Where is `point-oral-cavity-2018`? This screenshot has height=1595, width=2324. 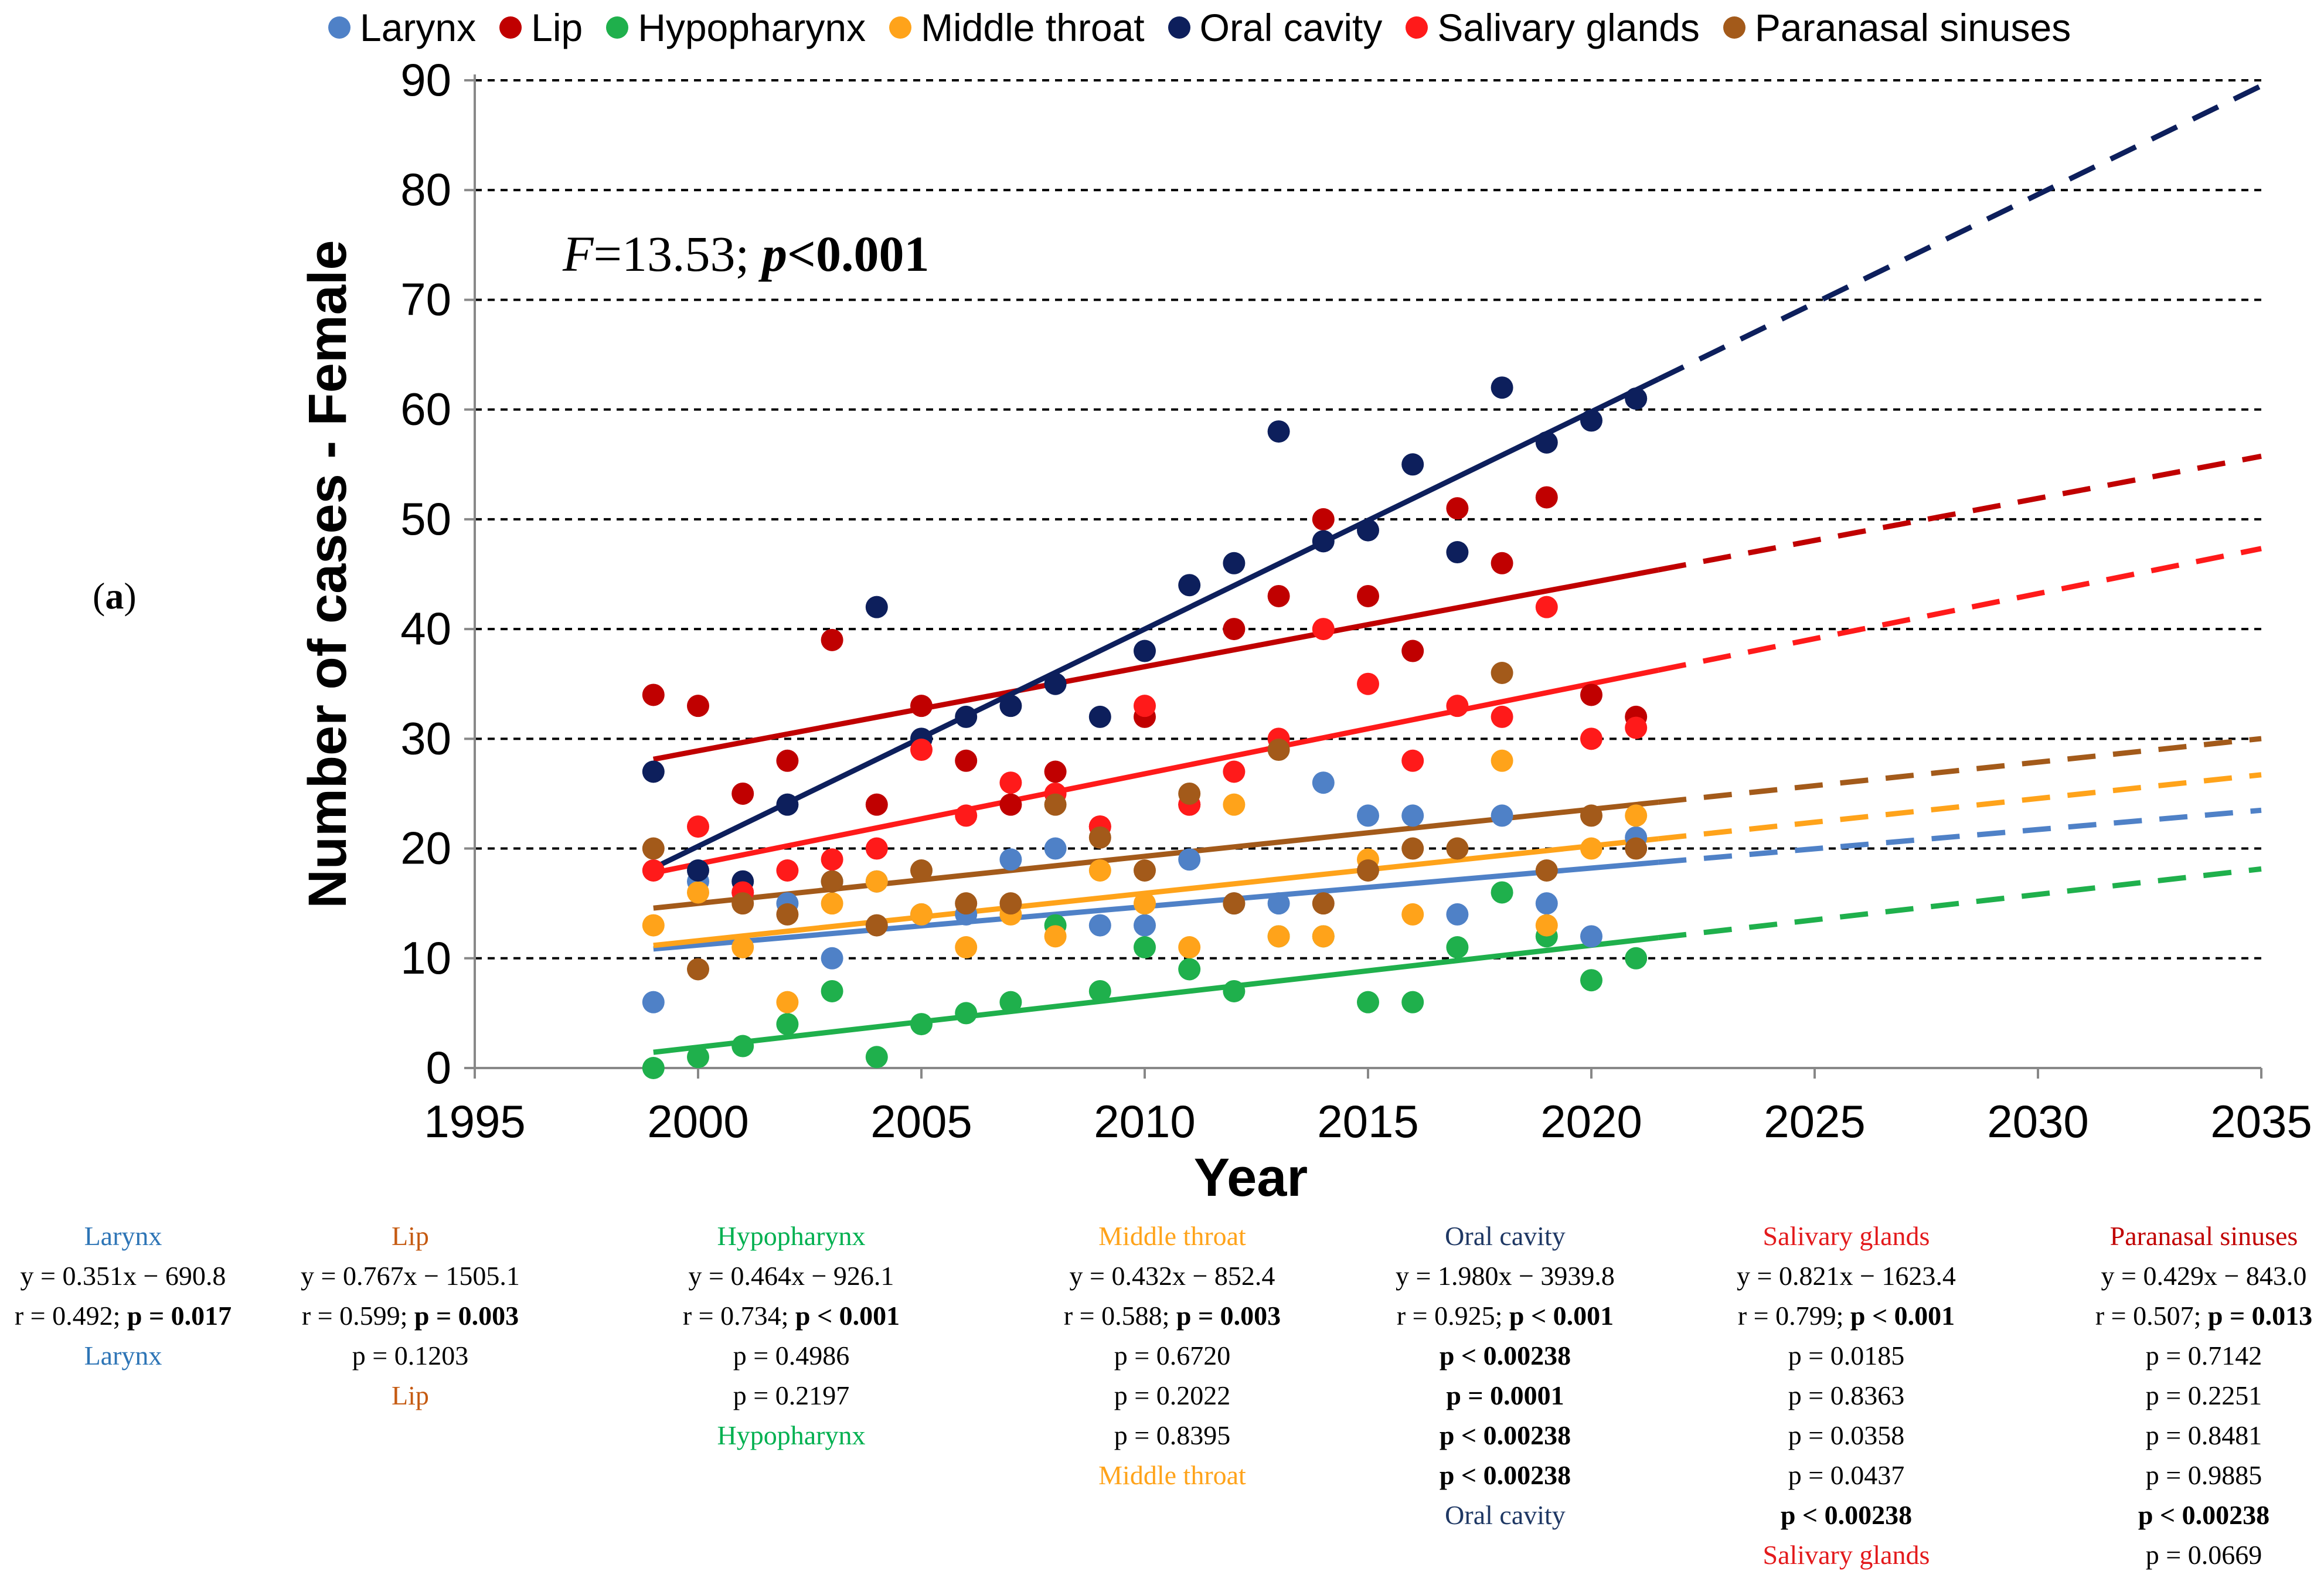
point-oral-cavity-2018 is located at coordinates (1502, 387).